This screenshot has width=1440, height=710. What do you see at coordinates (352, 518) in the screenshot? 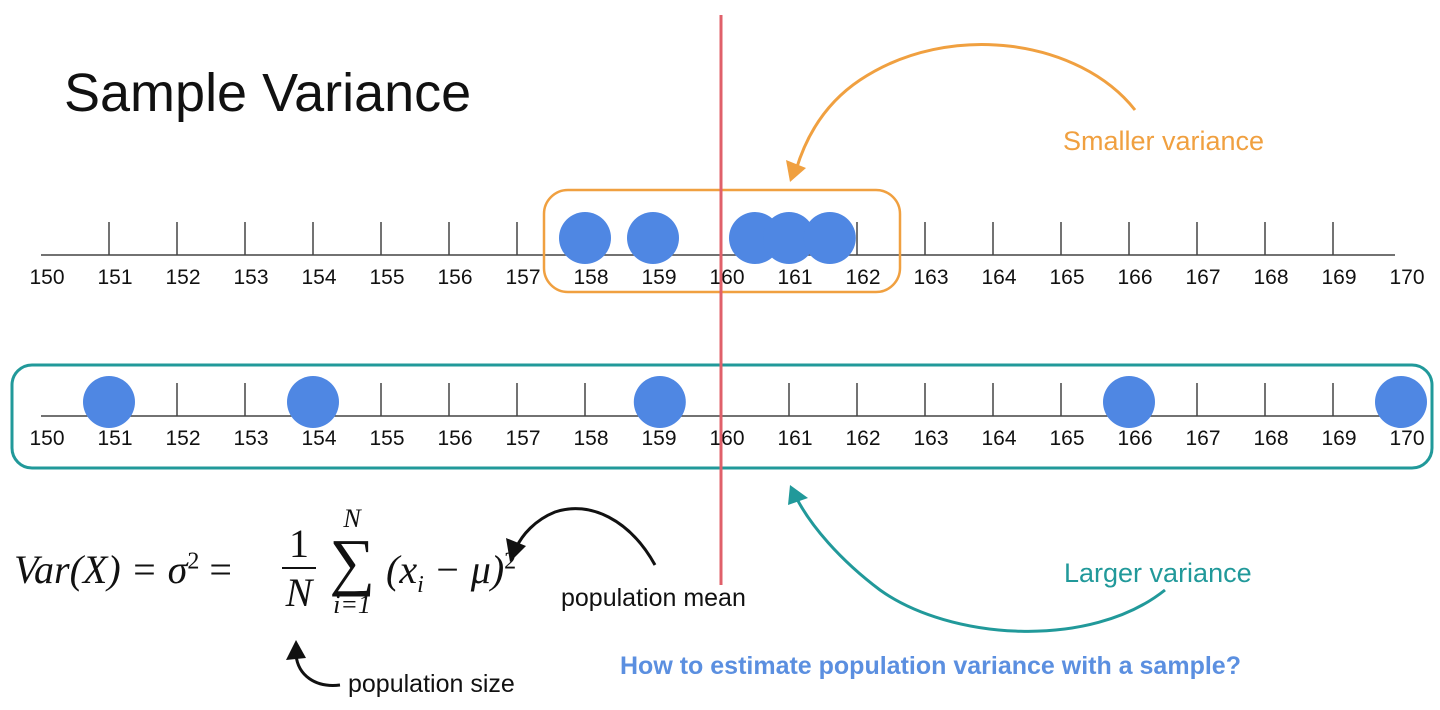
I see `sum-upper: N` at bounding box center [352, 518].